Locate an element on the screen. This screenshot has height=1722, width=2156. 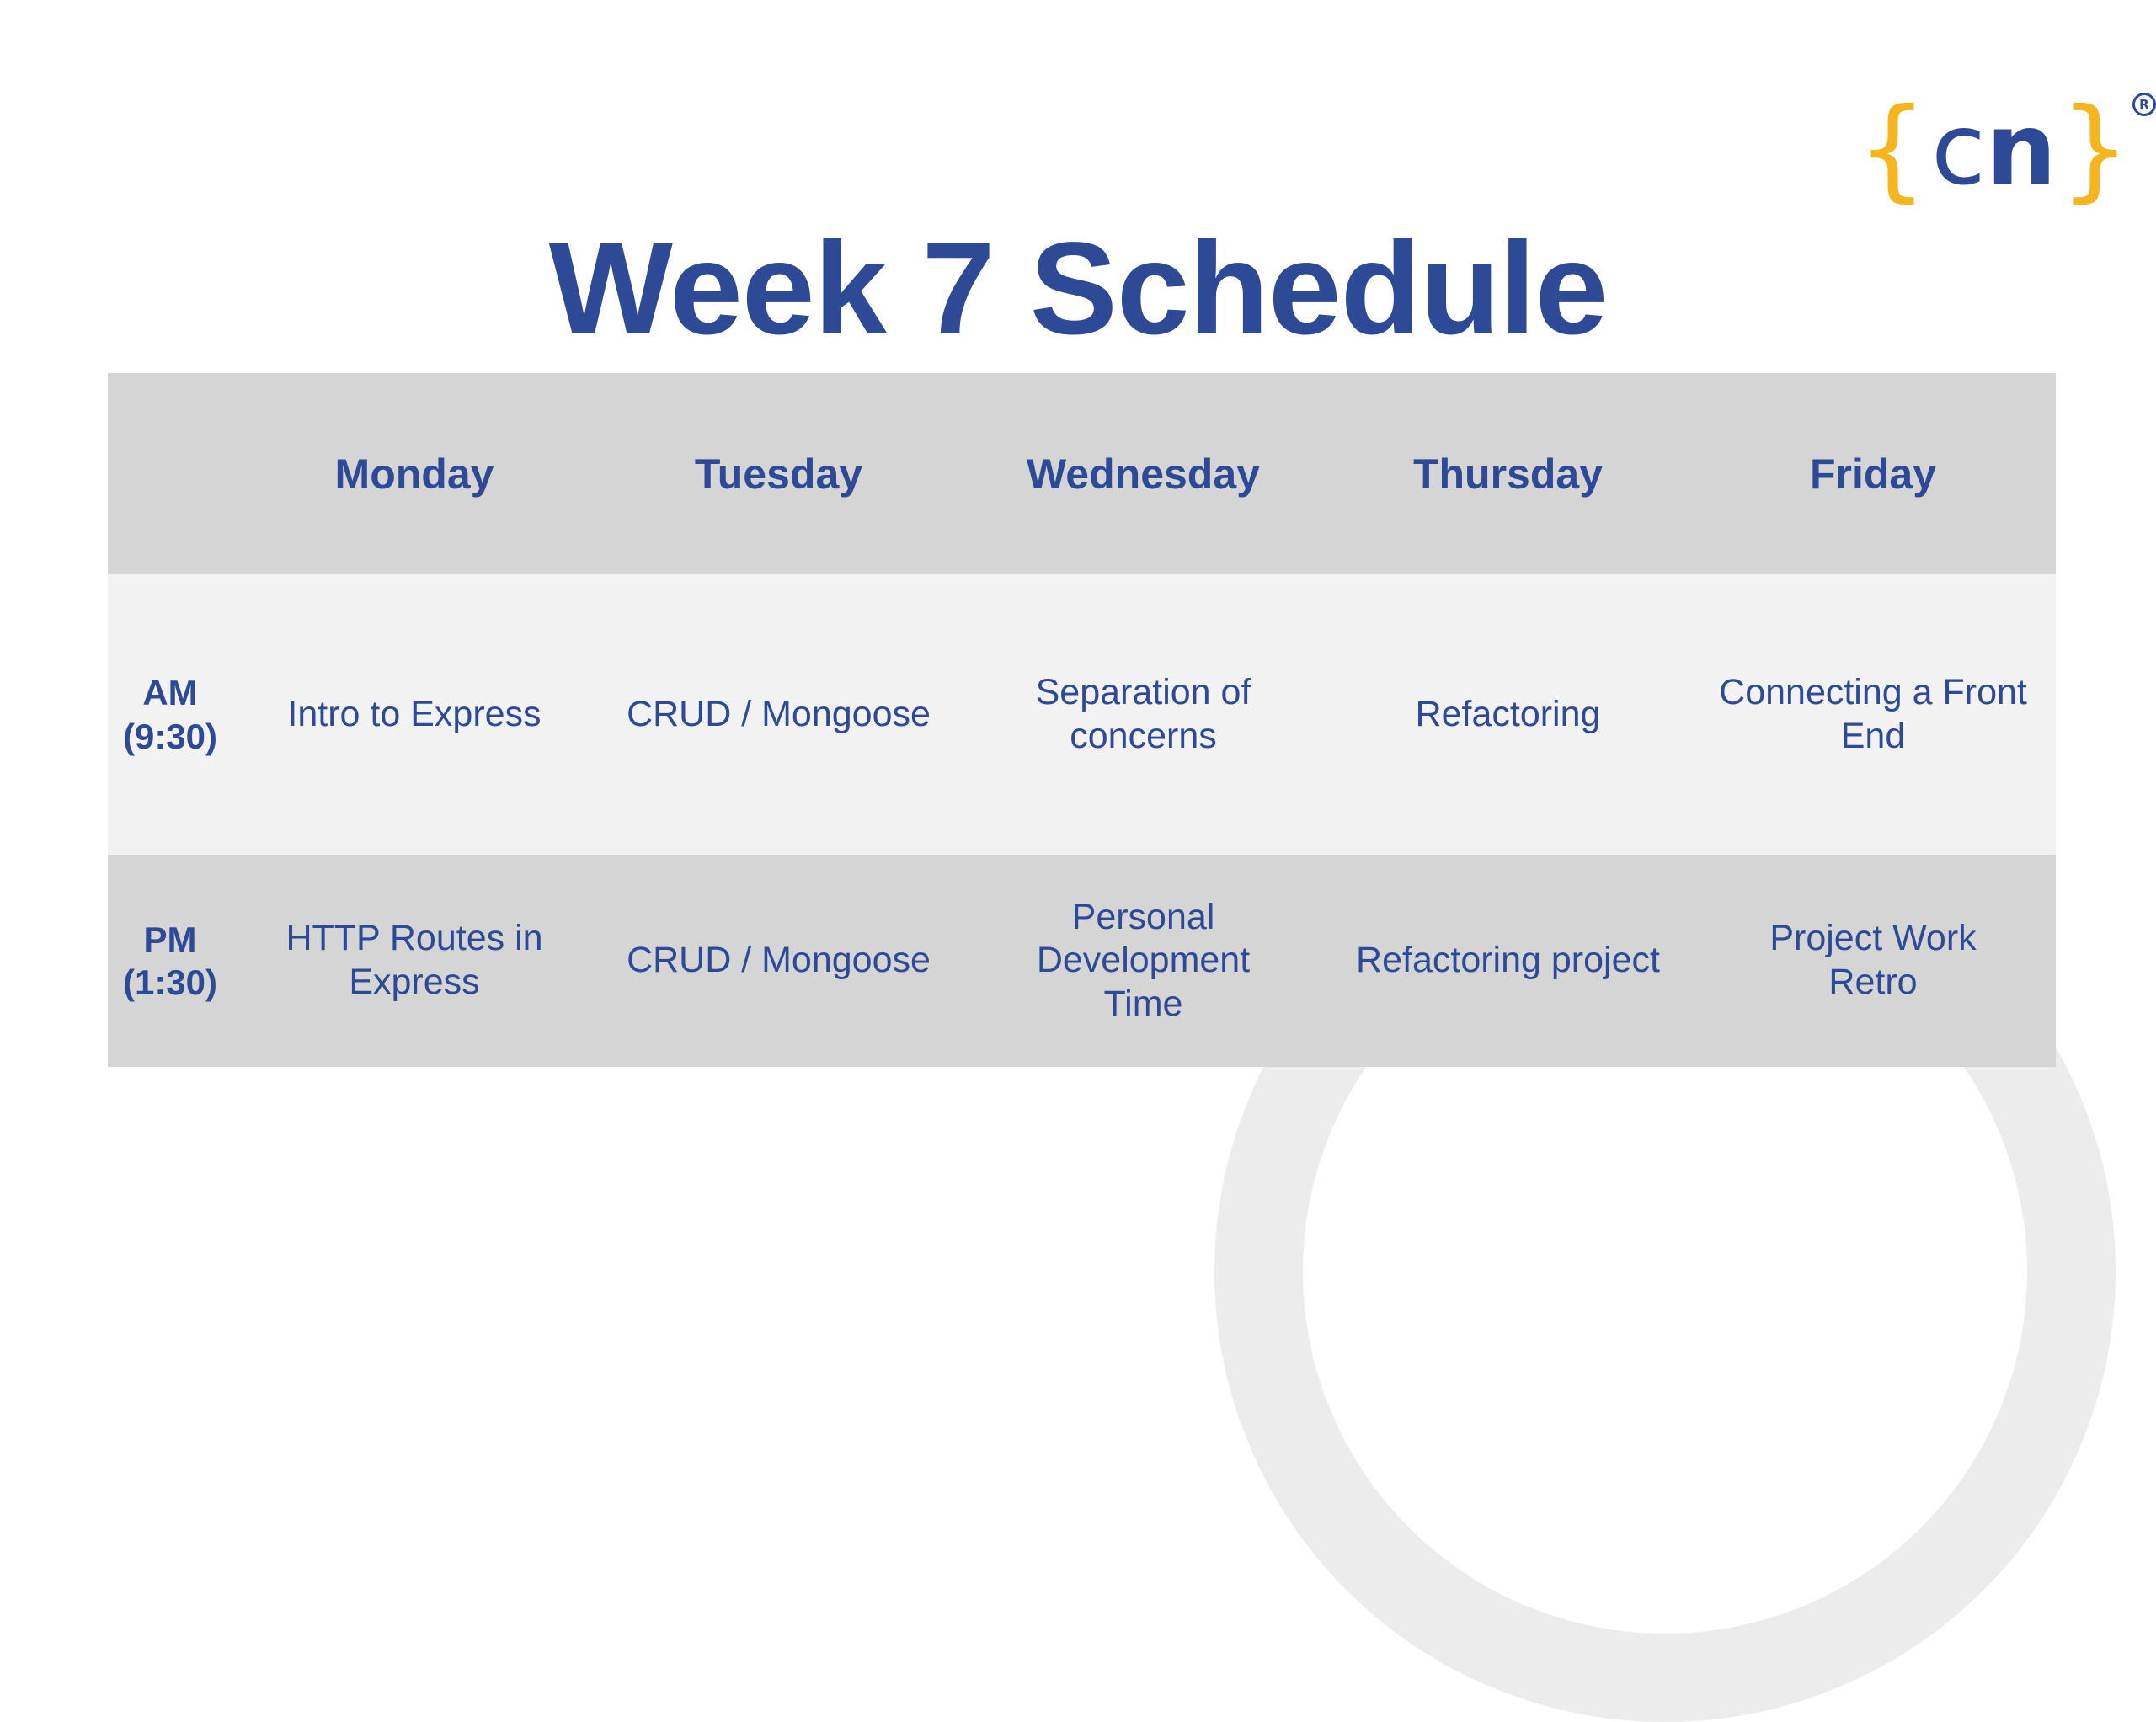
logo-open-brace: { is located at coordinates (1892, 149).